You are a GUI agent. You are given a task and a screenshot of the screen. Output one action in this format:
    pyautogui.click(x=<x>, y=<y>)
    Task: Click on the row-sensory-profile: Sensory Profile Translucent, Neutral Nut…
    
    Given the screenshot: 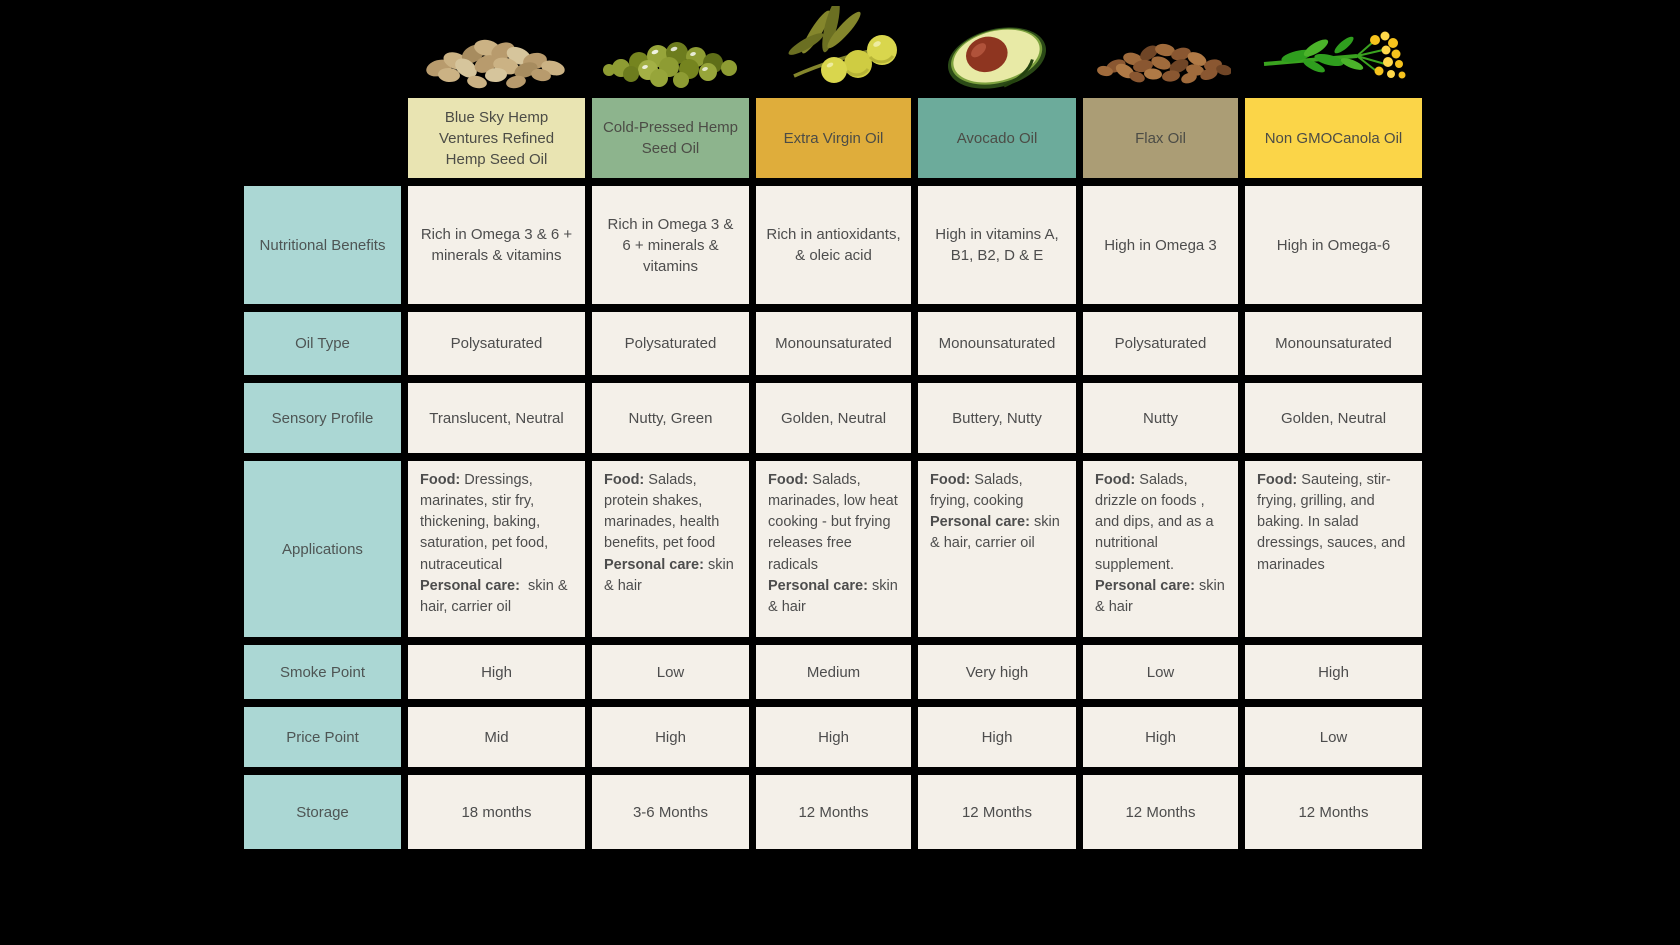 What is the action you would take?
    pyautogui.click(x=833, y=418)
    